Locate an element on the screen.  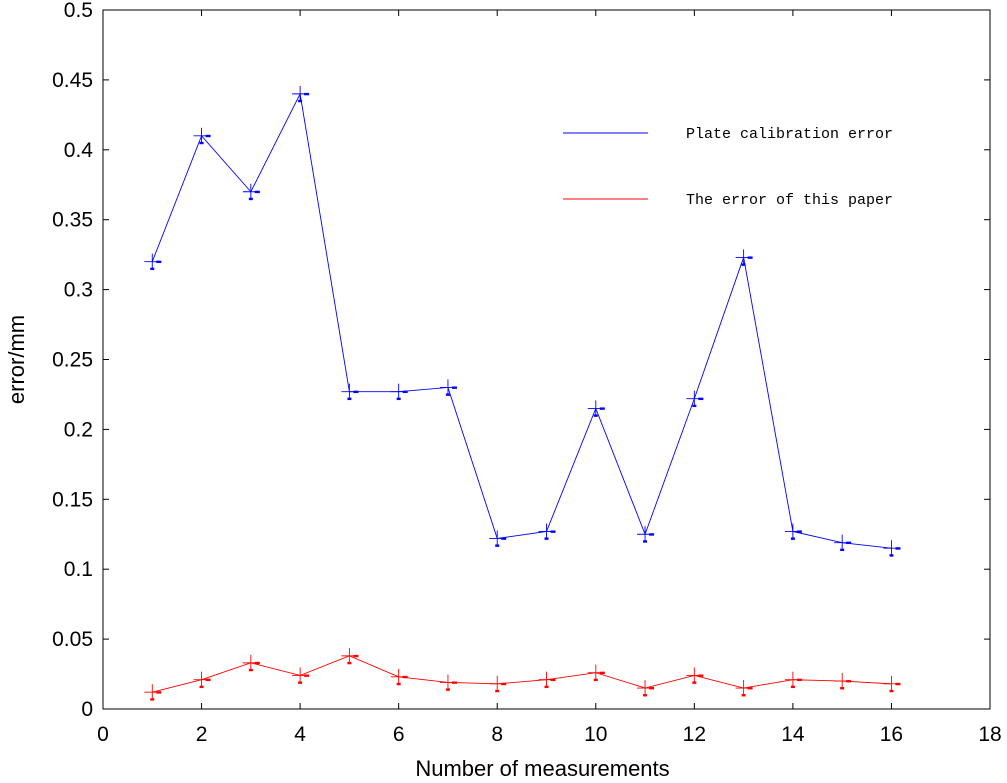
x-tick-label: 12 is located at coordinates (694, 734).